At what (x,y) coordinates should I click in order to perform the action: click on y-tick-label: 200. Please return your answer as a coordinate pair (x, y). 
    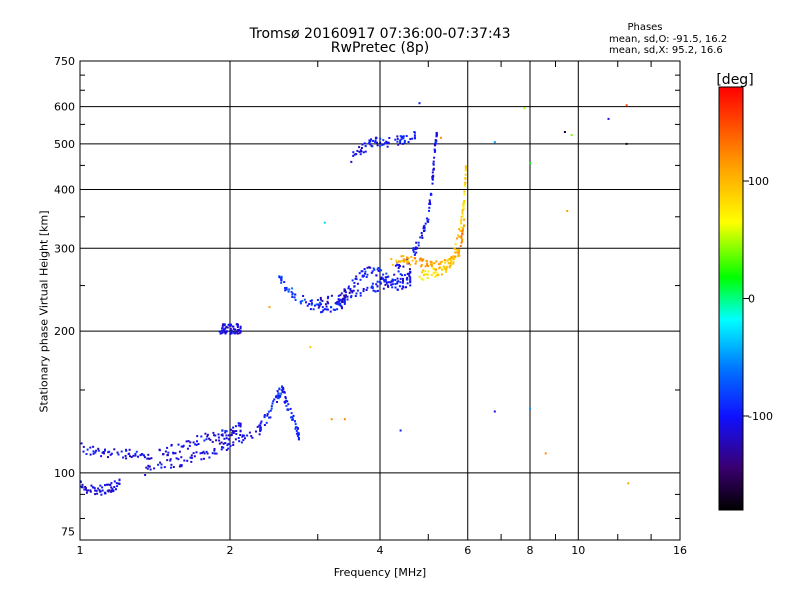
    Looking at the image, I should click on (64, 331).